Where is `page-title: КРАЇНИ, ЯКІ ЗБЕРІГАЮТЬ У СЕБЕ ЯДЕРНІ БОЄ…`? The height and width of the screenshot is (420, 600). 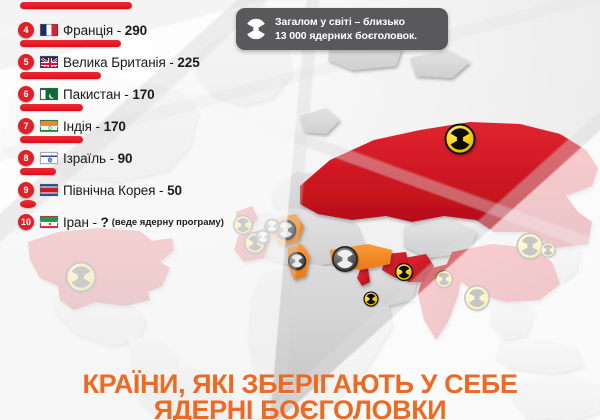 page-title: КРАЇНИ, ЯКІ ЗБЕРІГАЮТЬ У СЕБЕ ЯДЕРНІ БОЄ… is located at coordinates (300, 394).